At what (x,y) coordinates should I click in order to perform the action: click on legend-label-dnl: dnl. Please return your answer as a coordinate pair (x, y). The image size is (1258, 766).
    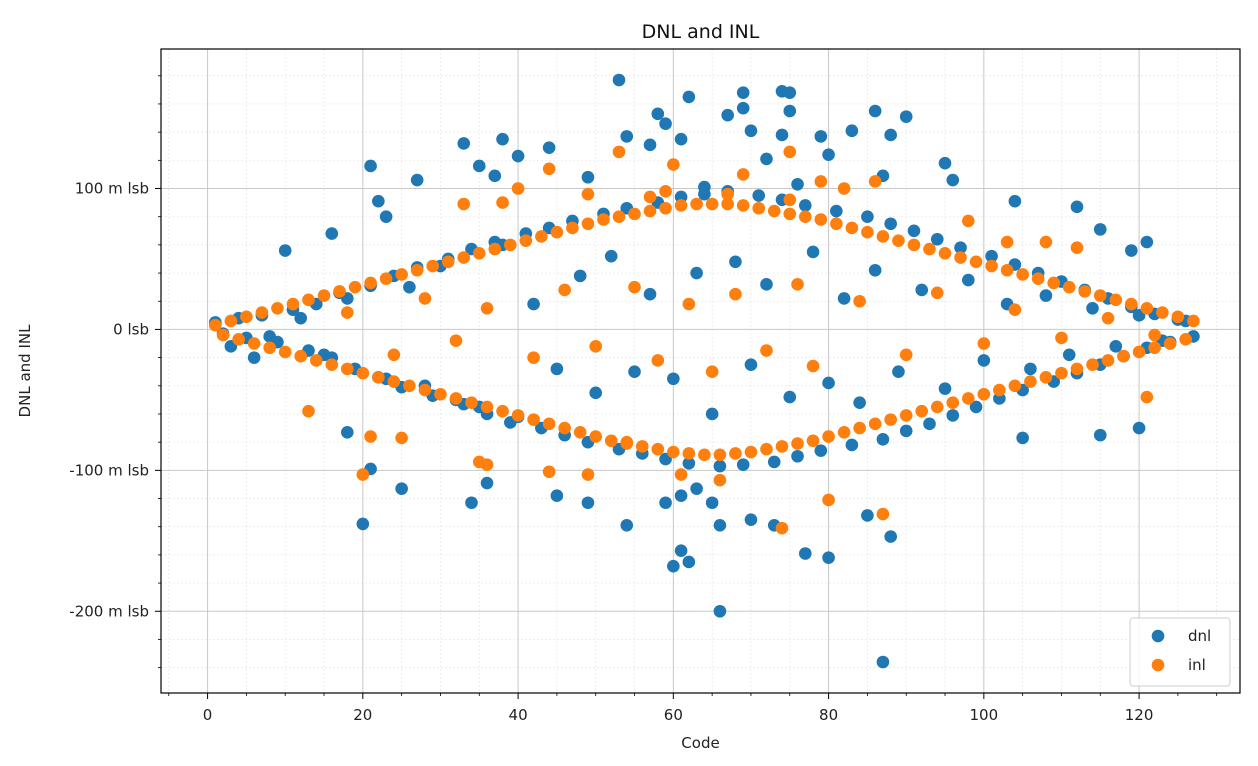
    Looking at the image, I should click on (1199, 636).